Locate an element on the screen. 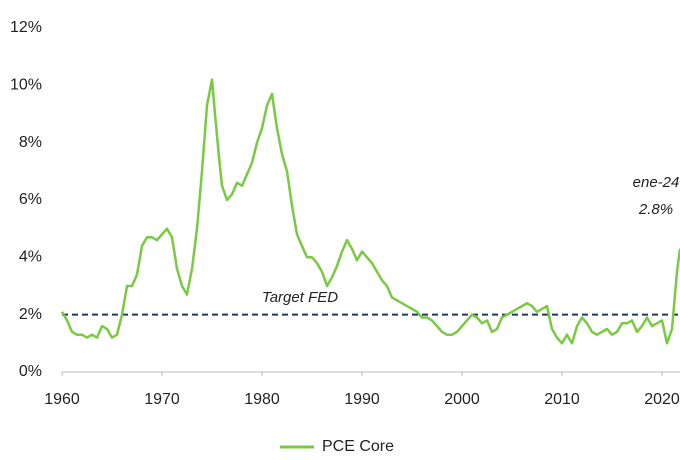  annotation-date: ene-24 is located at coordinates (656, 182).